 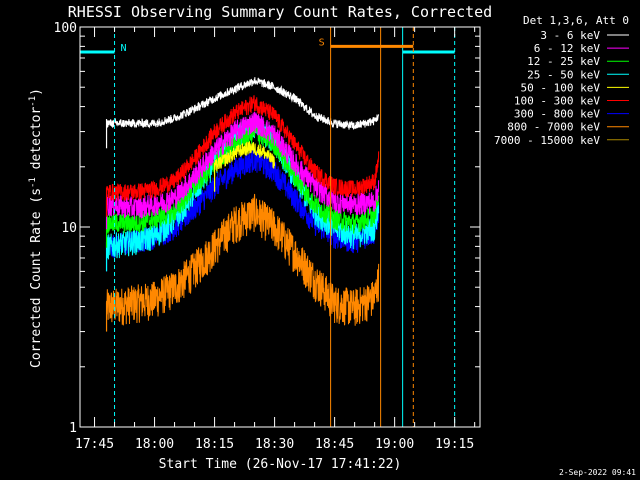 What do you see at coordinates (570, 35) in the screenshot?
I see `legend-label-1: 3 - 6 keV` at bounding box center [570, 35].